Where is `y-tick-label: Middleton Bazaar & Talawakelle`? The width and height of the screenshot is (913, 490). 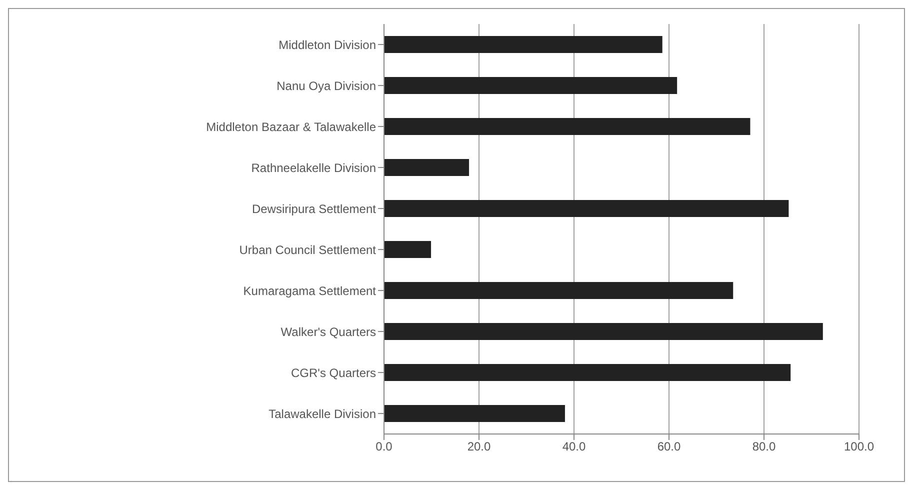 y-tick-label: Middleton Bazaar & Talawakelle is located at coordinates (291, 127).